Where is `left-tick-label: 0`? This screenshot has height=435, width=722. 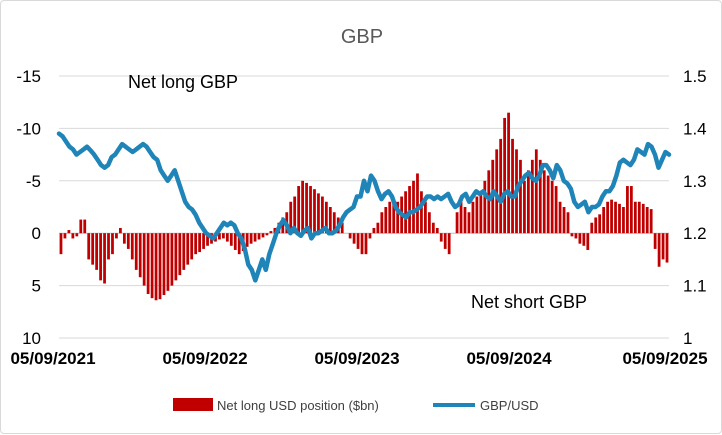
left-tick-label: 0 is located at coordinates (36, 233).